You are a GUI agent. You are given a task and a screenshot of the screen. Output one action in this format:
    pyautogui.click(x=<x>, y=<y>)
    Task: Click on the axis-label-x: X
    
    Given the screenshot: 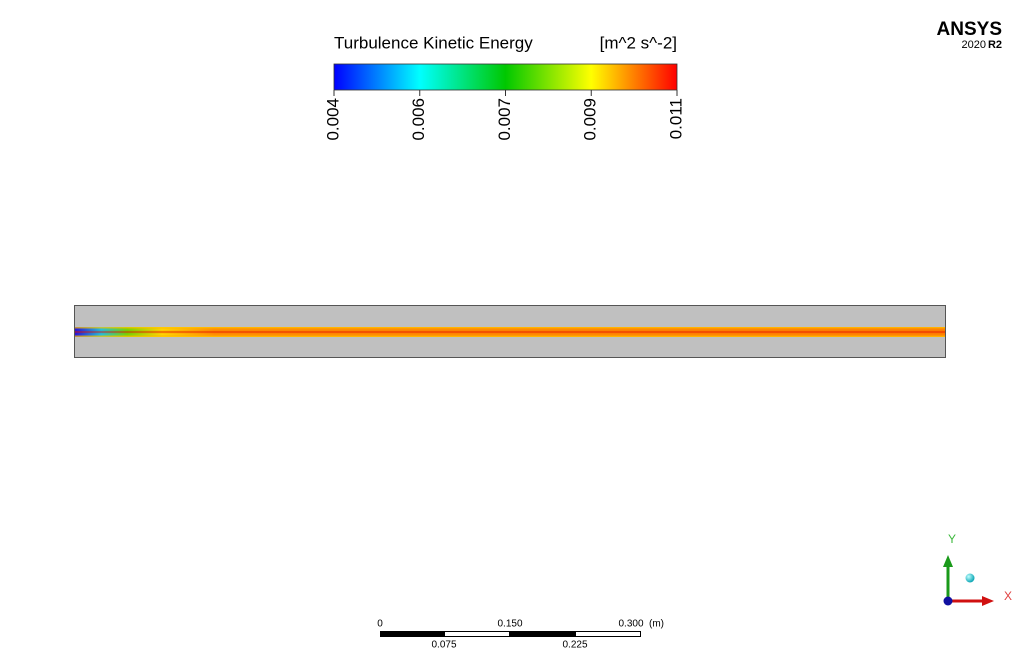 What is the action you would take?
    pyautogui.click(x=1008, y=596)
    